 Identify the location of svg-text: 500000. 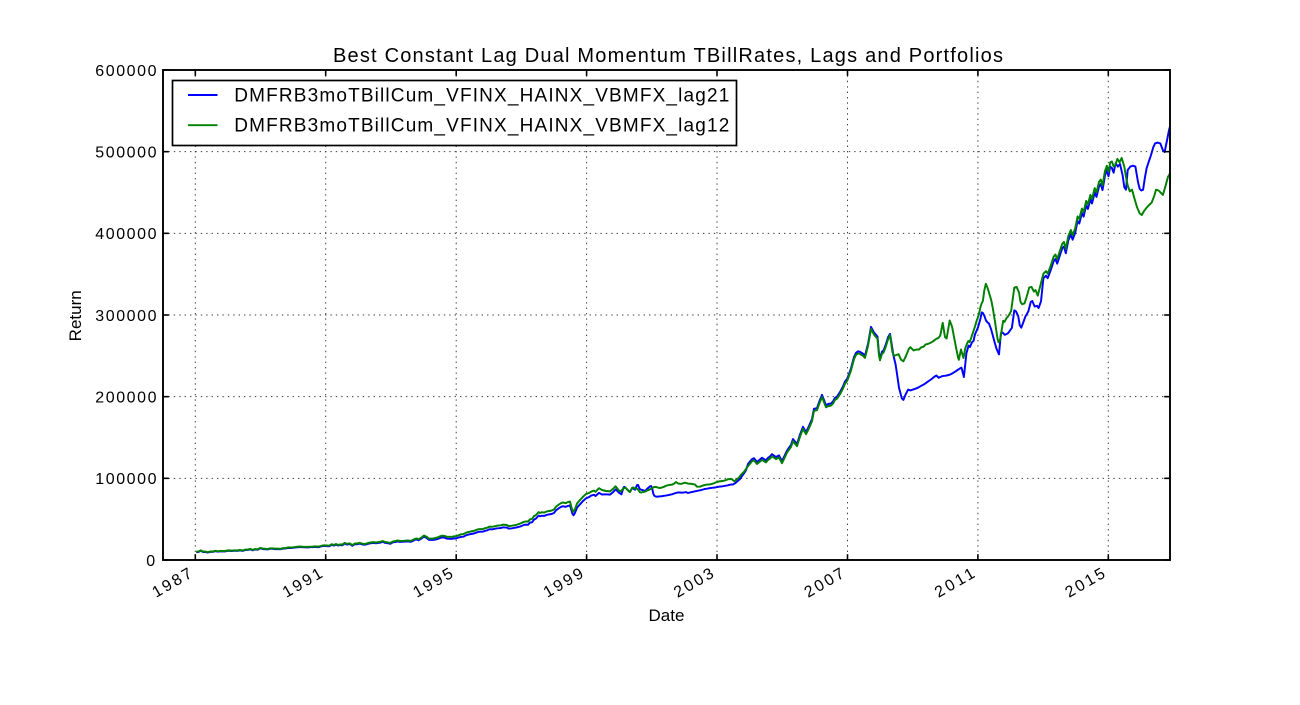
(125, 153).